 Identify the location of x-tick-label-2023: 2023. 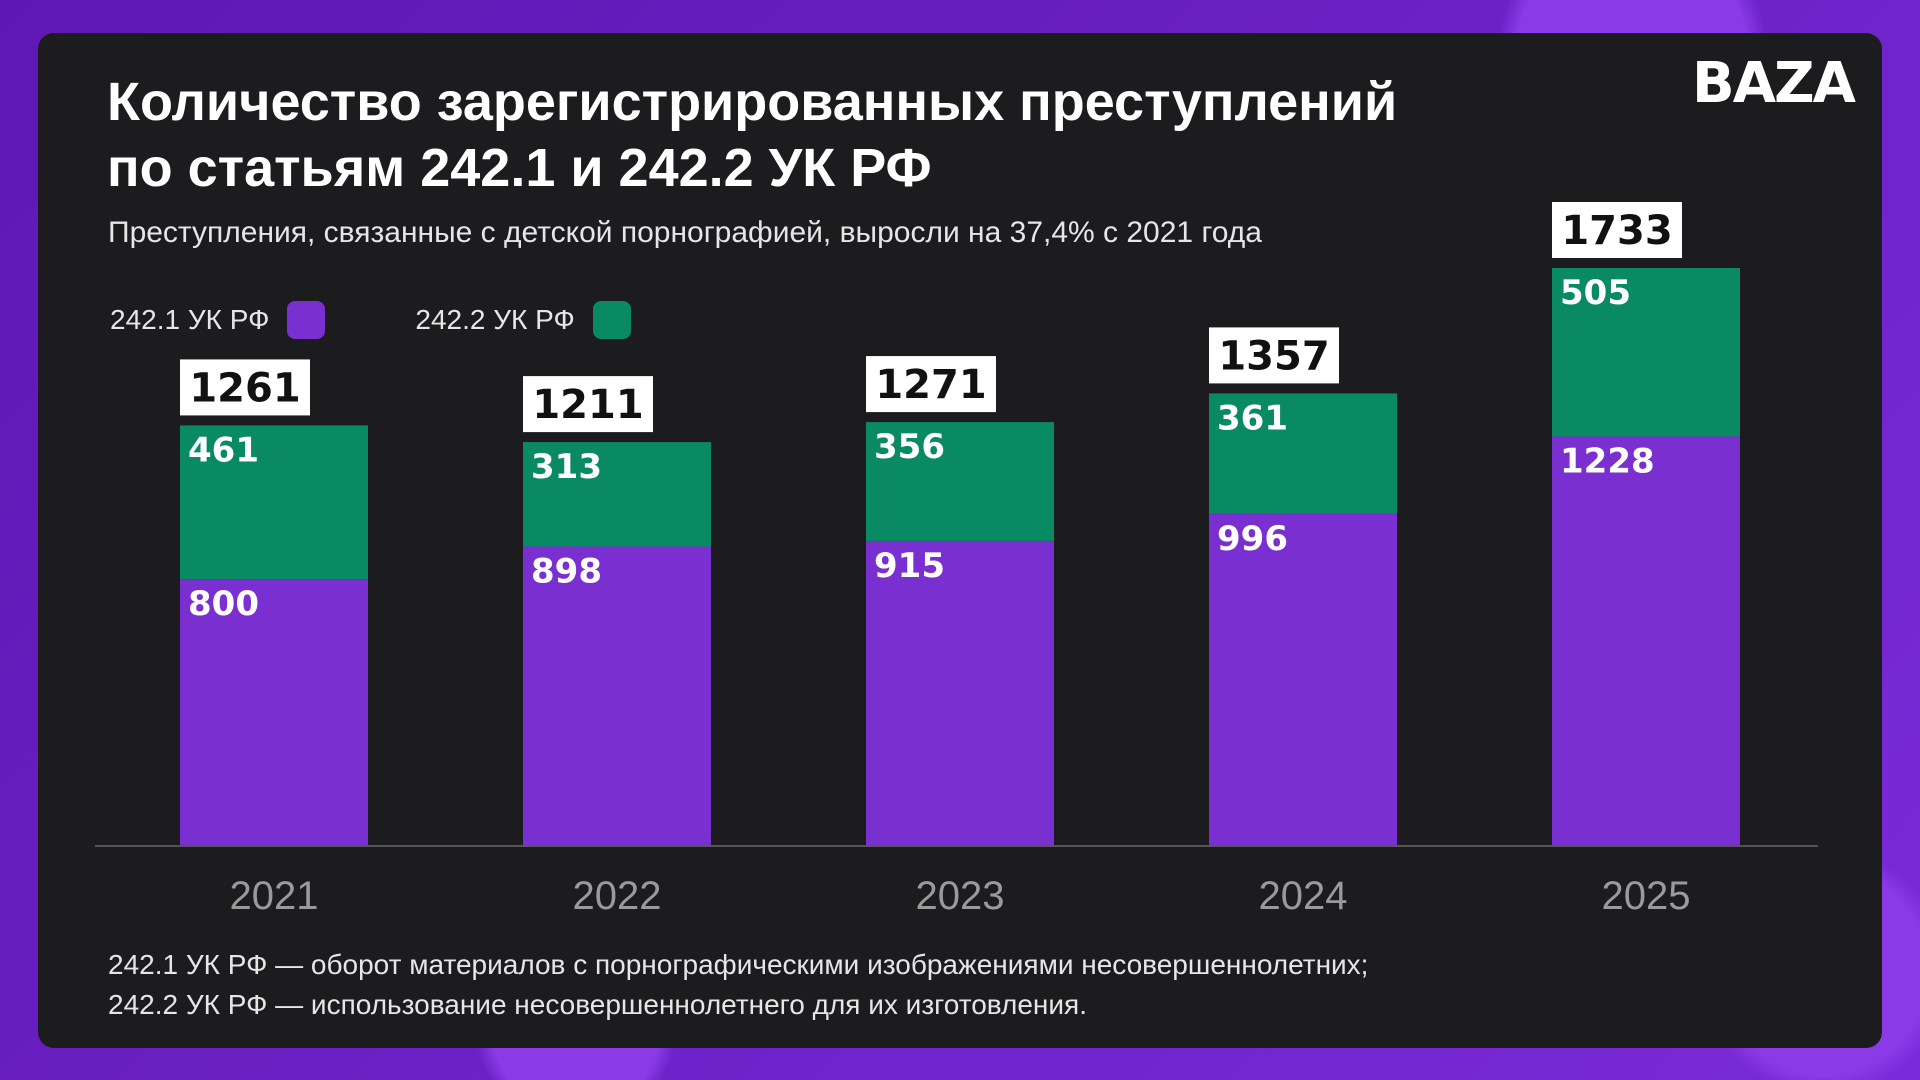
(960, 896).